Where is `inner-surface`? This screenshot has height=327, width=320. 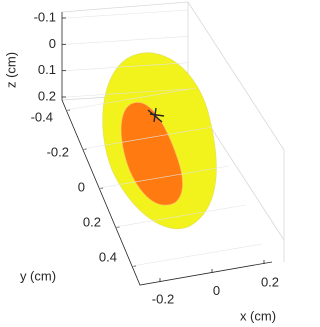
inner-surface is located at coordinates (152, 154).